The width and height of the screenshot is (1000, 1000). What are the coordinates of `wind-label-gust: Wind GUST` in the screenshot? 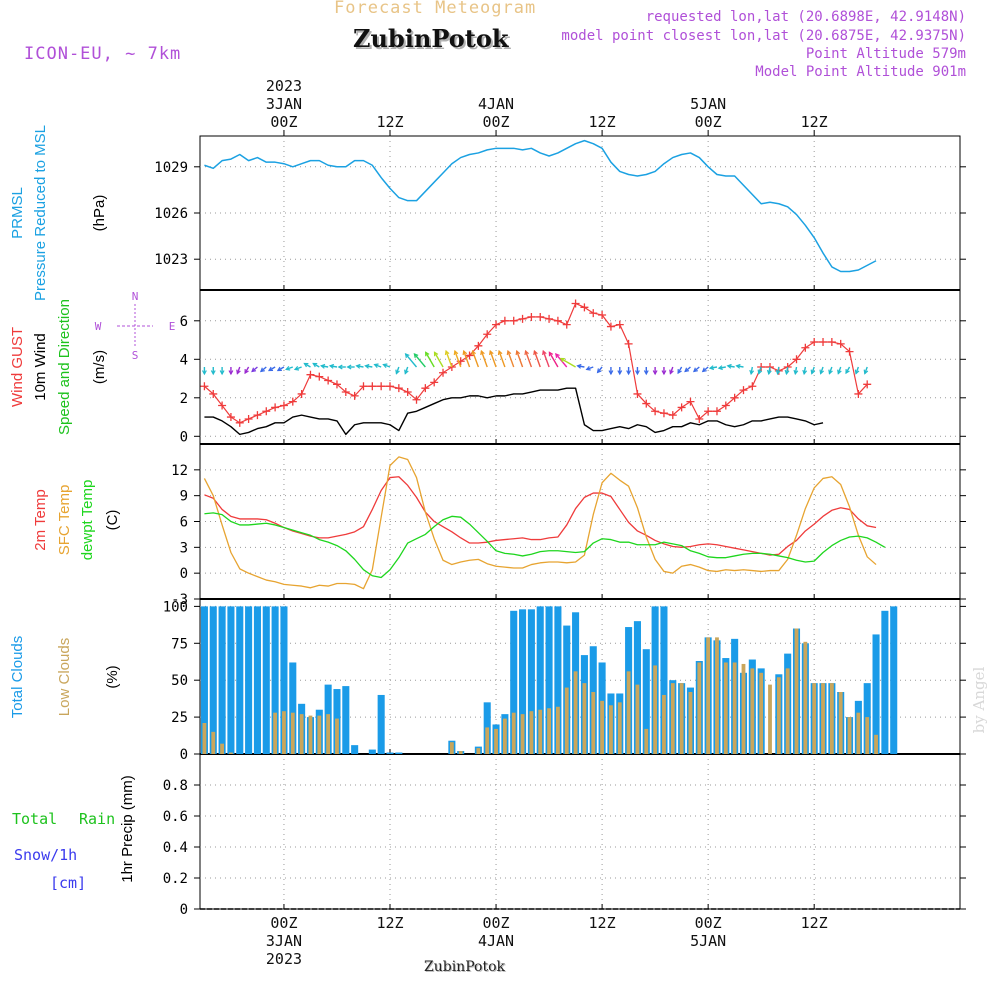 It's located at (17, 367).